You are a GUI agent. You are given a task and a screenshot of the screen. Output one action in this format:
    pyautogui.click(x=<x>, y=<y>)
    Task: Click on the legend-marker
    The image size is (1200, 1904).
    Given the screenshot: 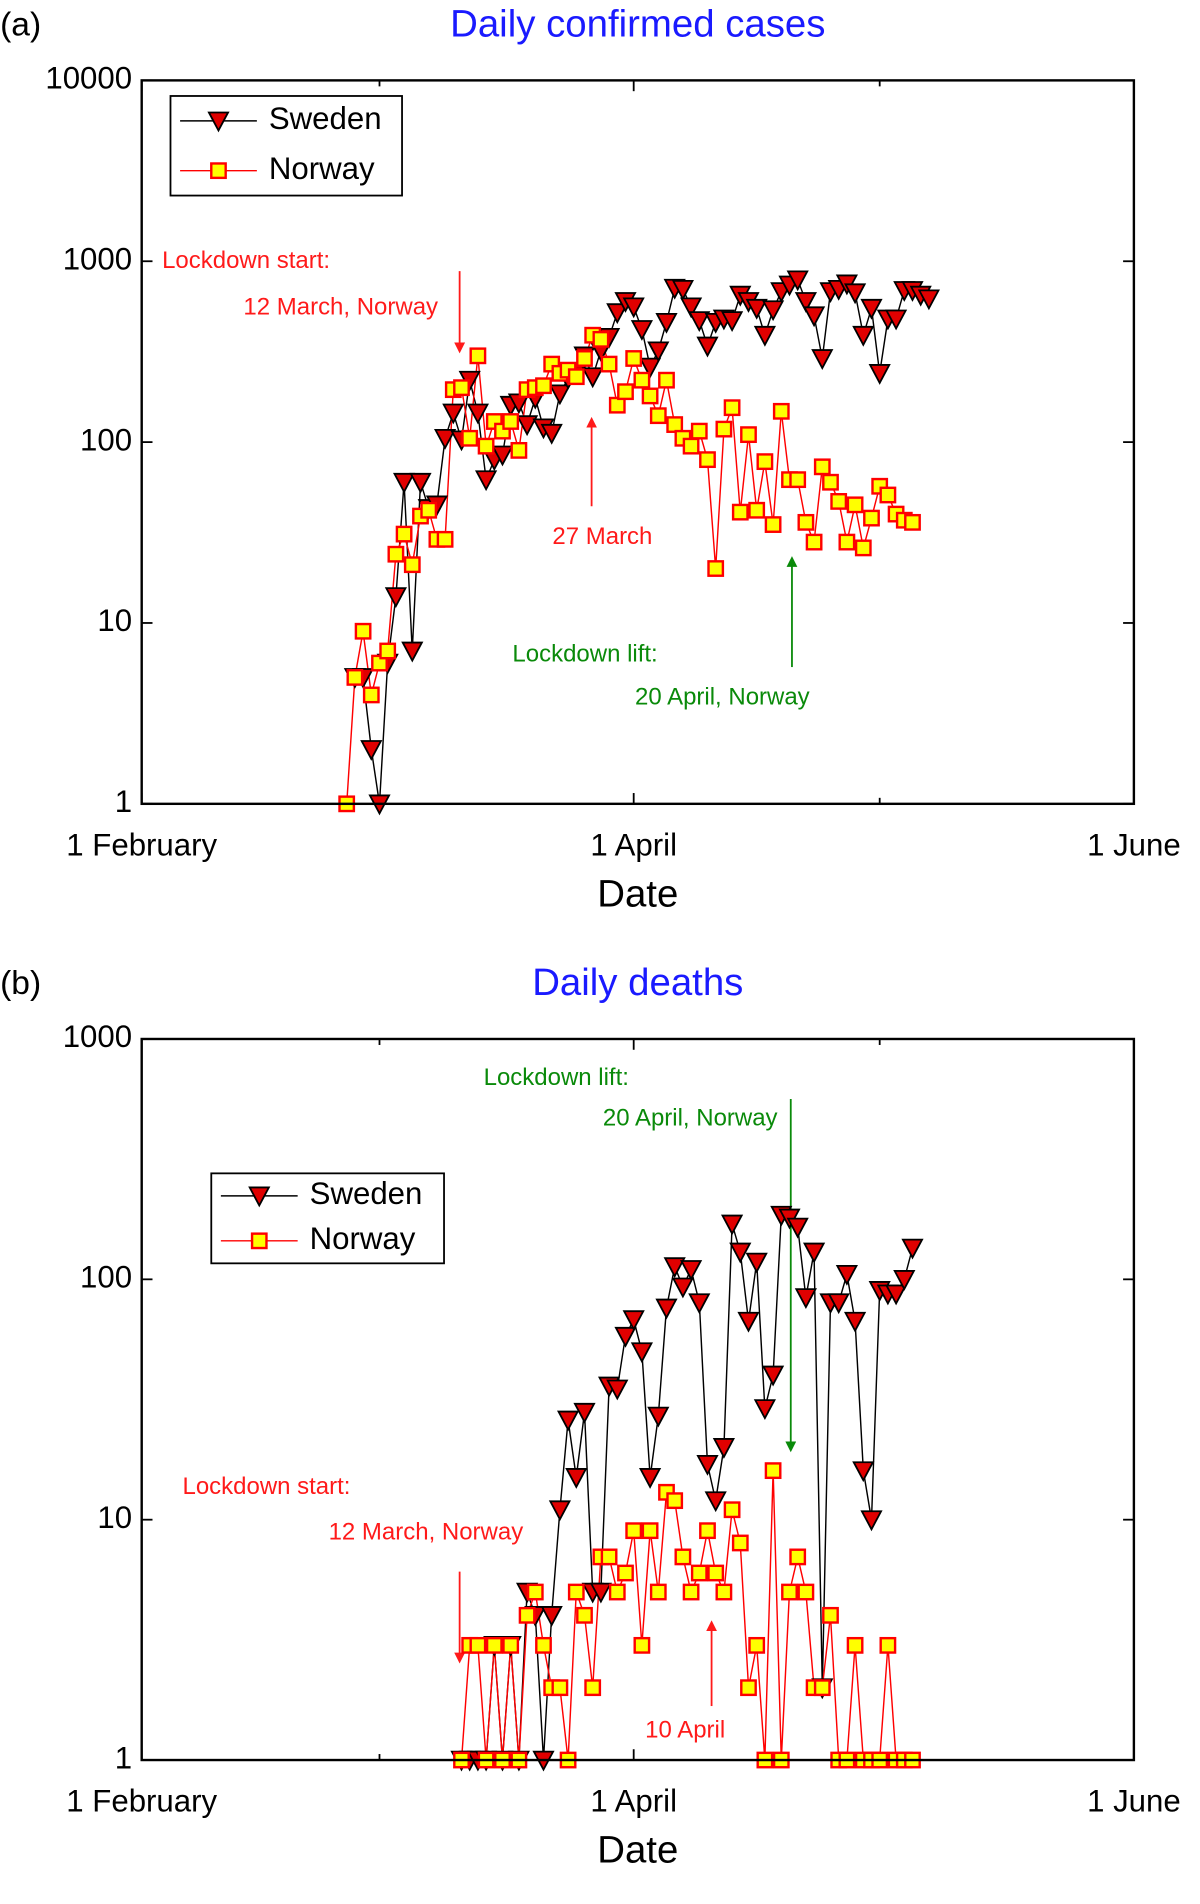 What is the action you would take?
    pyautogui.click(x=259, y=1241)
    